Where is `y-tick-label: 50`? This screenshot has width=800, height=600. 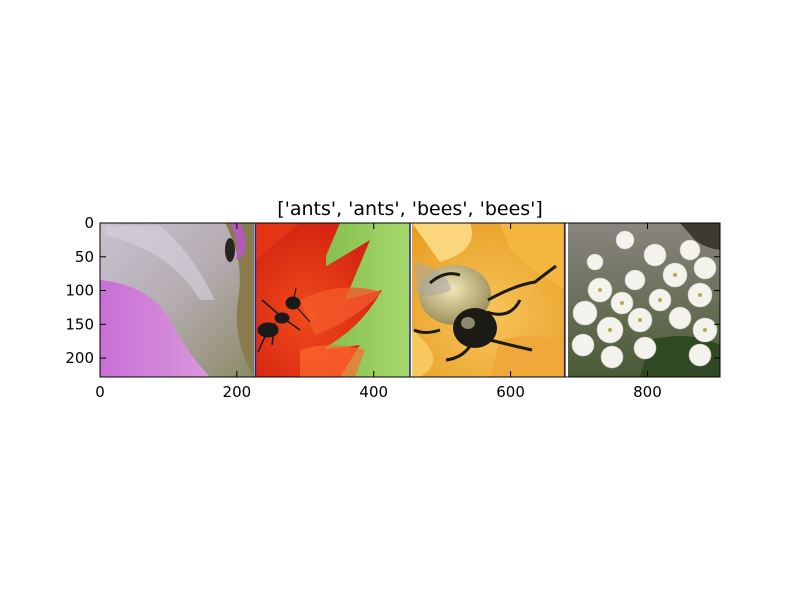 y-tick-label: 50 is located at coordinates (84, 257).